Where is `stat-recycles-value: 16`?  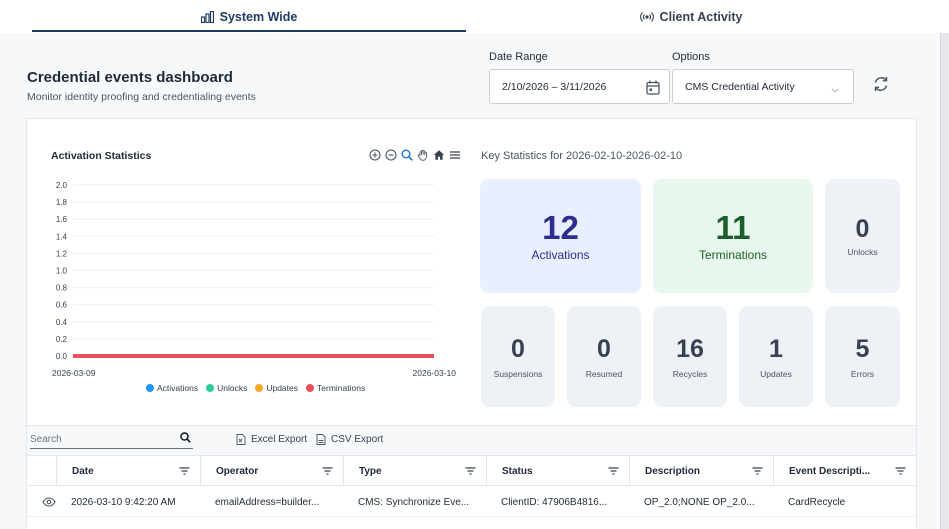 stat-recycles-value: 16 is located at coordinates (690, 348).